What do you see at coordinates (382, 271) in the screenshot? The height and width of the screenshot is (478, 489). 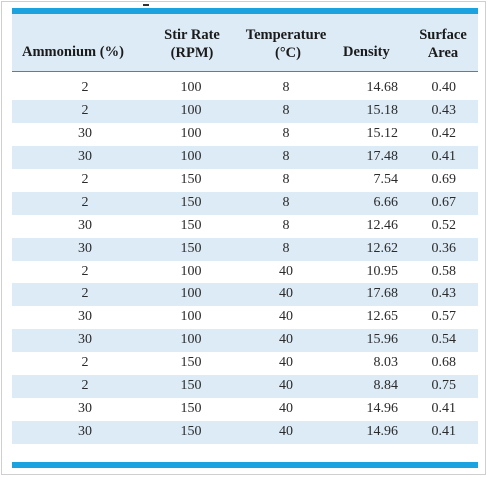 I see `cell-density: 10.95` at bounding box center [382, 271].